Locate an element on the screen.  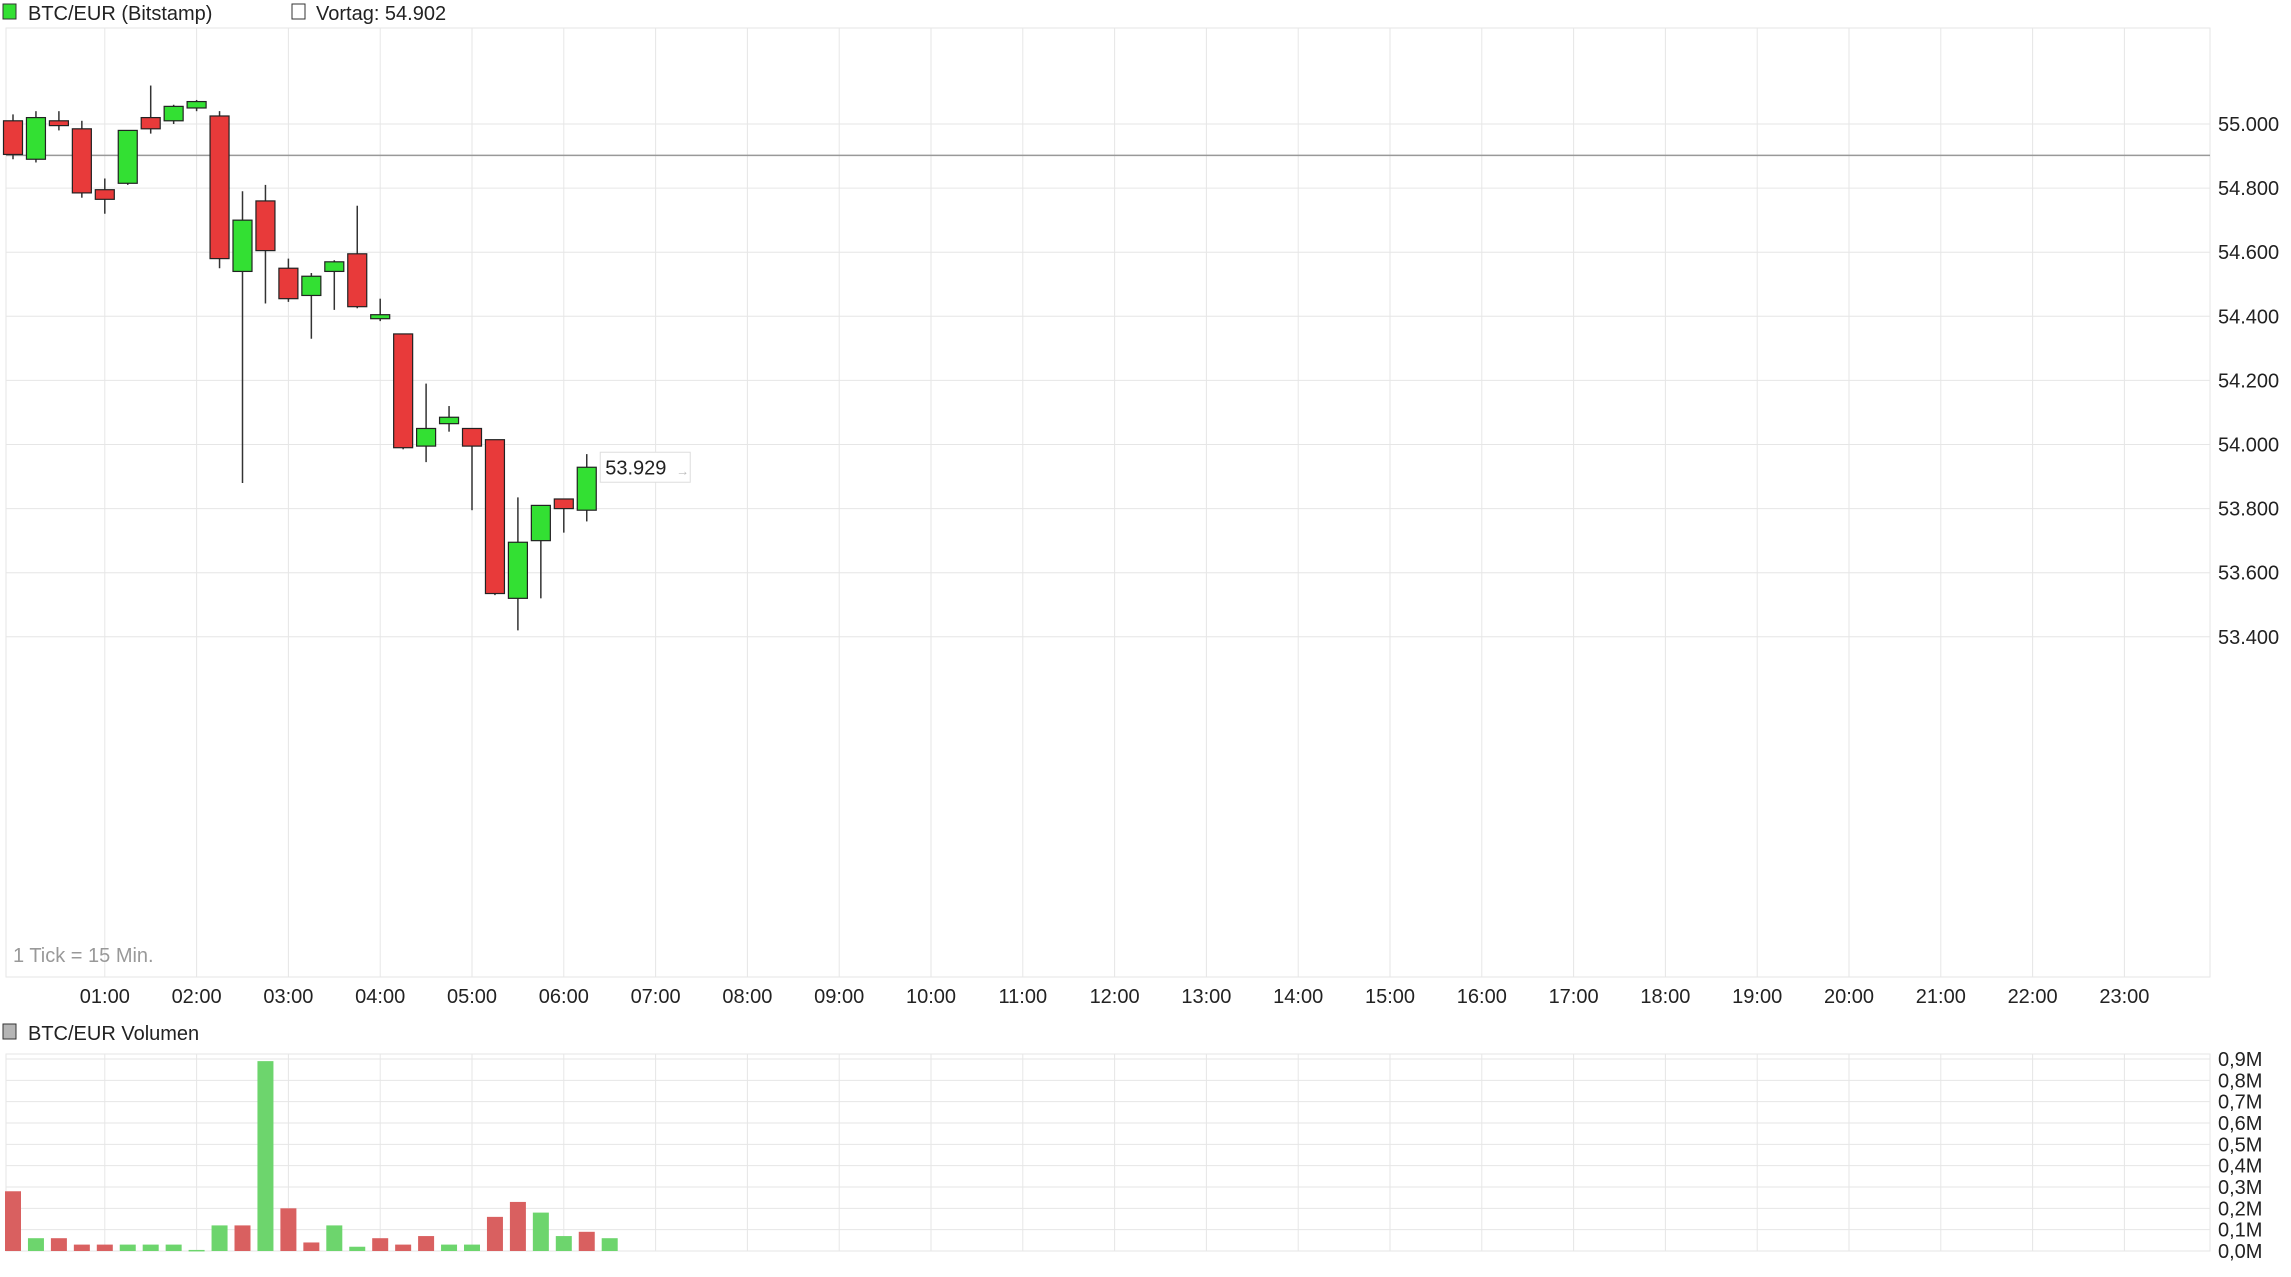
candlestick-series is located at coordinates (299, 358).